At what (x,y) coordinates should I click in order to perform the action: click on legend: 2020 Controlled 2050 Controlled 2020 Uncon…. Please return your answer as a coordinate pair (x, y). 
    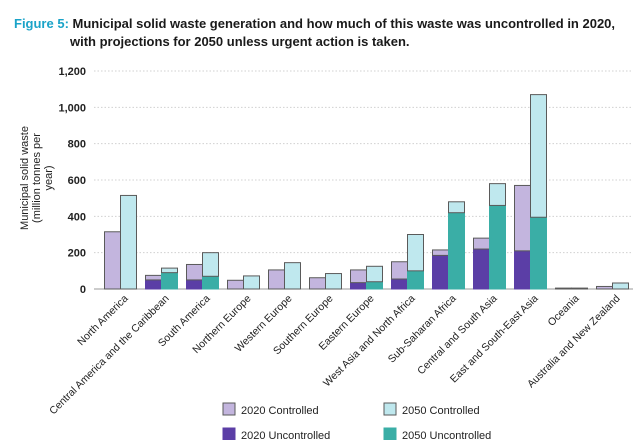
    Looking at the image, I should click on (356, 421).